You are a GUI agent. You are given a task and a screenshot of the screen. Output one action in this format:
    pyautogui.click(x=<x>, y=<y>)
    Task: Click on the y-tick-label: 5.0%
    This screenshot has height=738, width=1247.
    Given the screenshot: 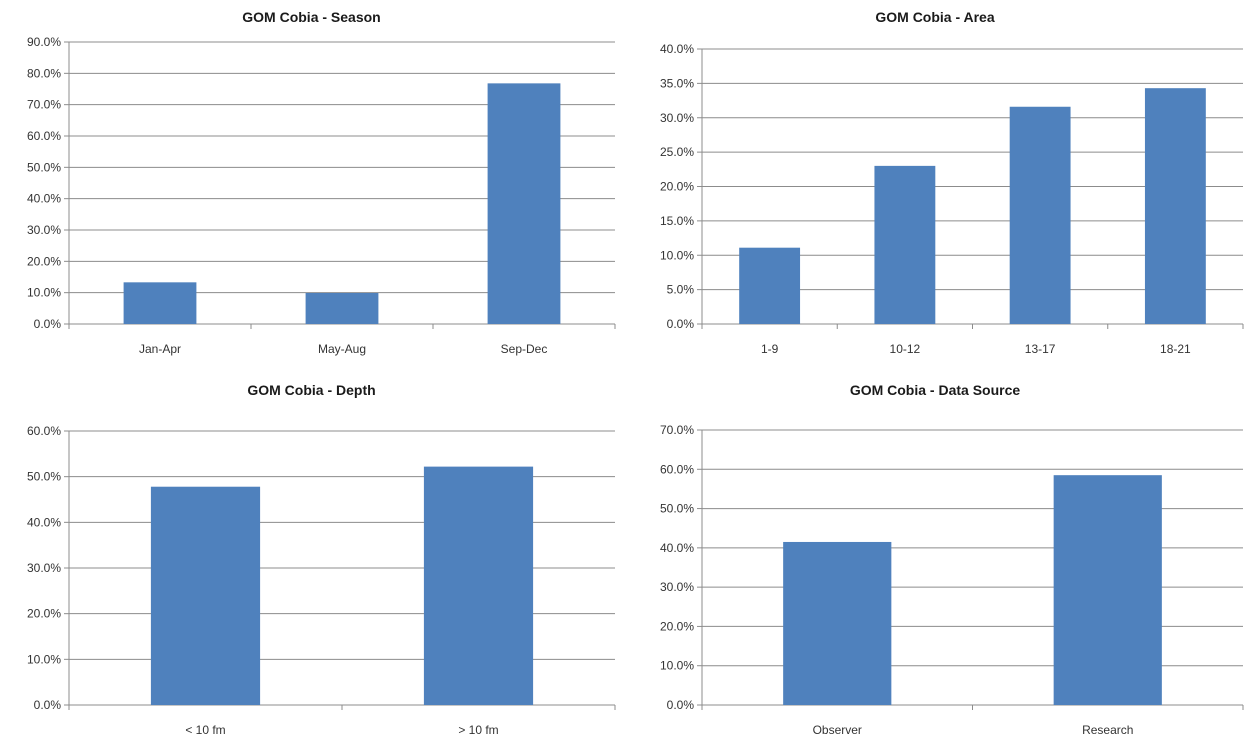 What is the action you would take?
    pyautogui.click(x=681, y=290)
    